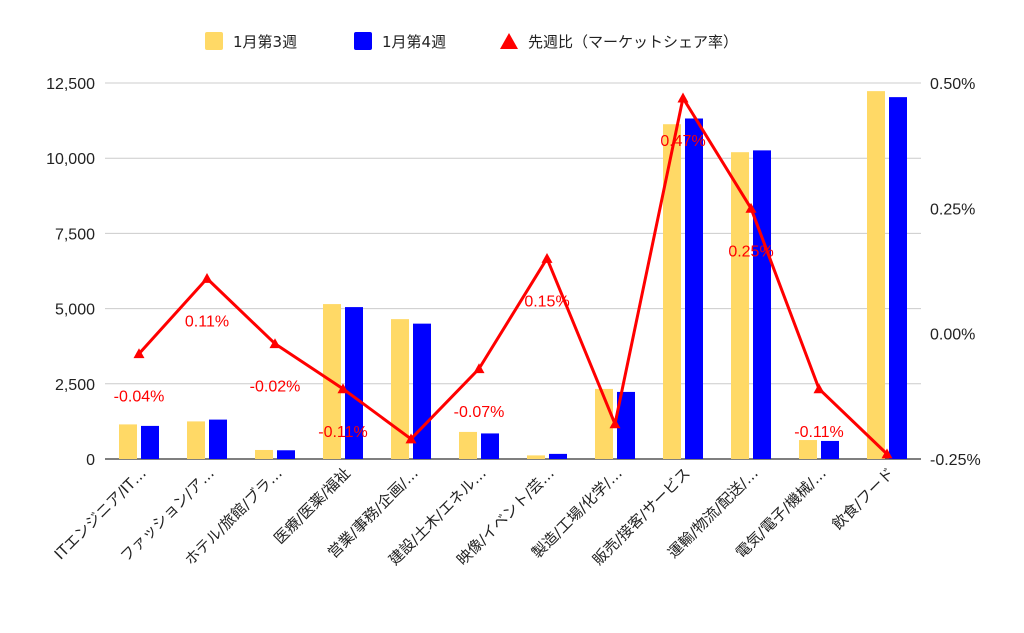 This screenshot has height=633, width=1024. Describe the element at coordinates (265, 42) in the screenshot. I see `legend-label: 1月第3週` at that location.